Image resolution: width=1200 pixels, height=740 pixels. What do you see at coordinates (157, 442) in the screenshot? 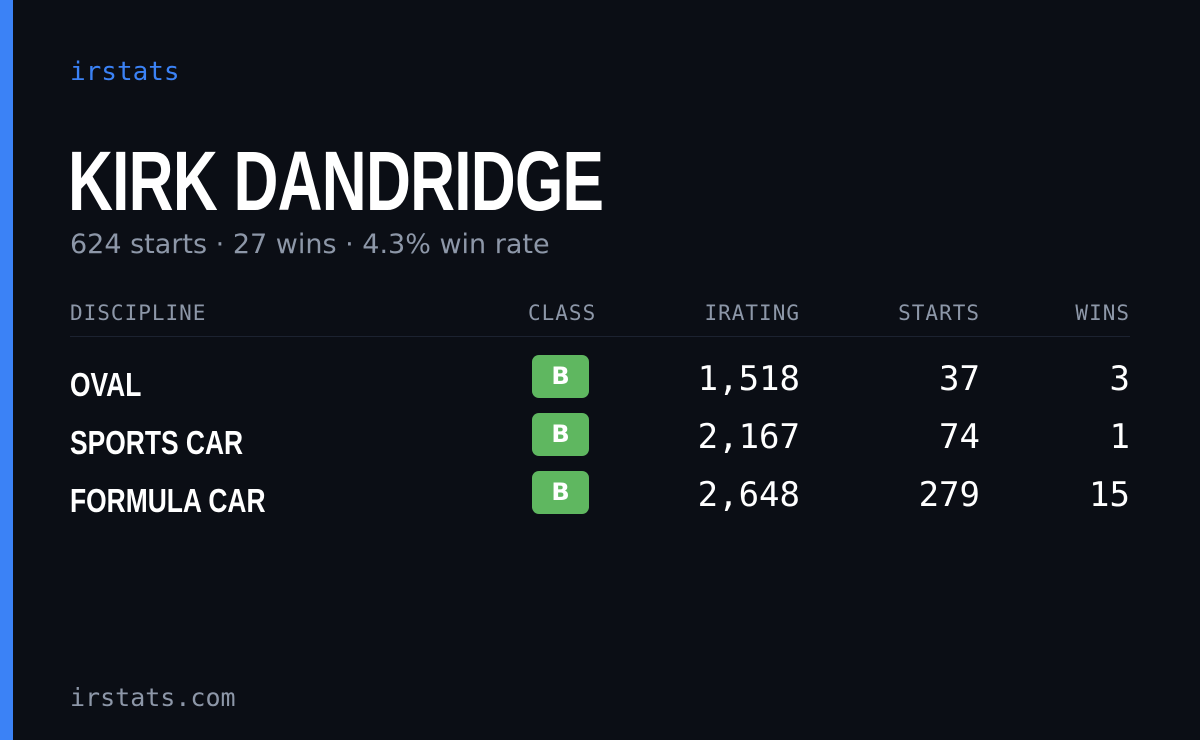
I see `discipline-label: SPORTS CAR` at bounding box center [157, 442].